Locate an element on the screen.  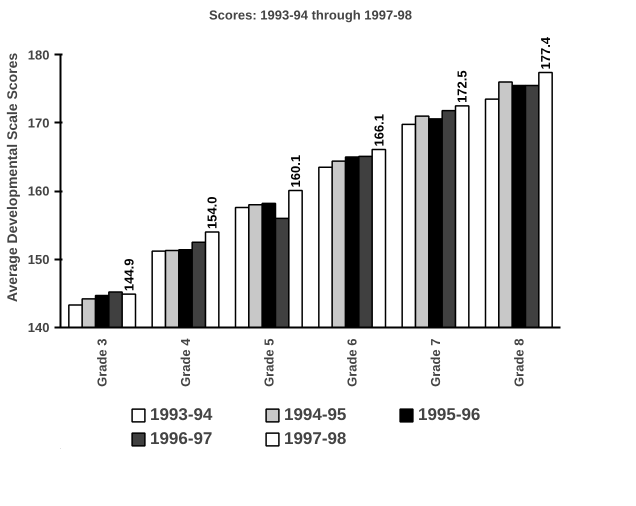
x-tick-label: Grade 4 is located at coordinates (185, 362).